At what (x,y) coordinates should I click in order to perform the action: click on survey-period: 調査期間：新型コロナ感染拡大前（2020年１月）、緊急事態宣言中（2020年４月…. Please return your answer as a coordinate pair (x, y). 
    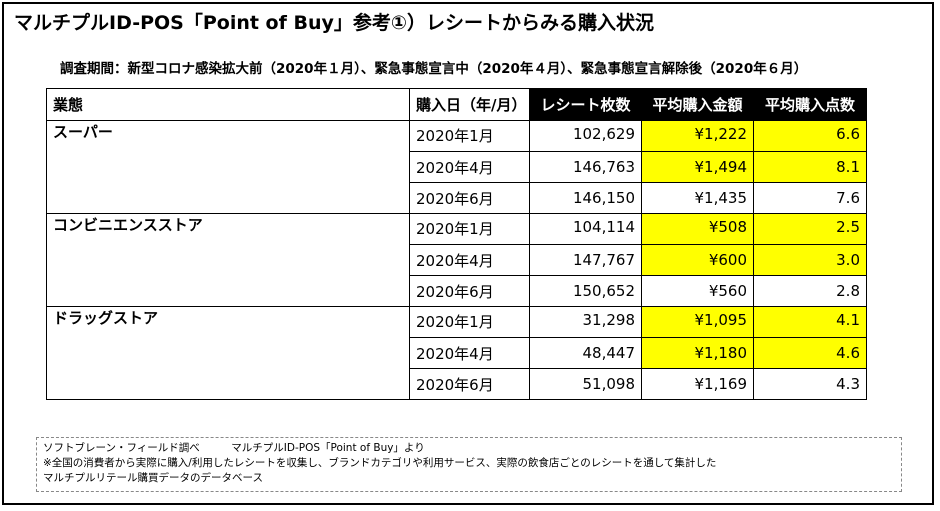
    Looking at the image, I should click on (434, 69).